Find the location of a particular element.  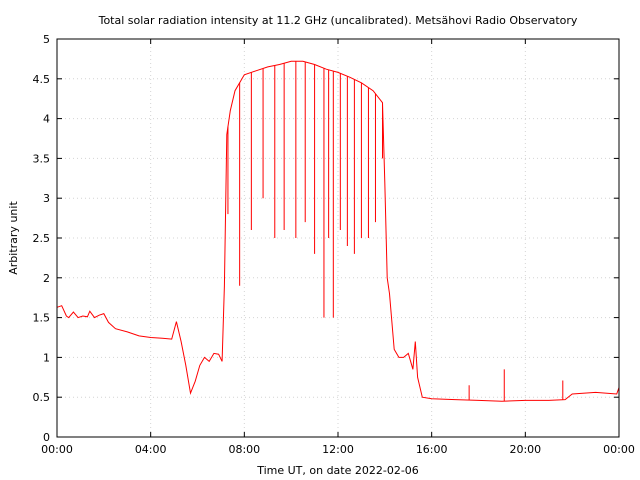

y-tick-label: 2 is located at coordinates (46, 278).